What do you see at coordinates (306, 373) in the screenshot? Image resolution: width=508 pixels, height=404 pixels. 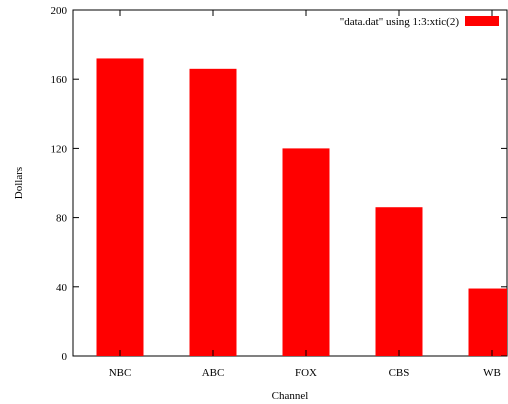 I see `x-tick-label-fox: FOX` at bounding box center [306, 373].